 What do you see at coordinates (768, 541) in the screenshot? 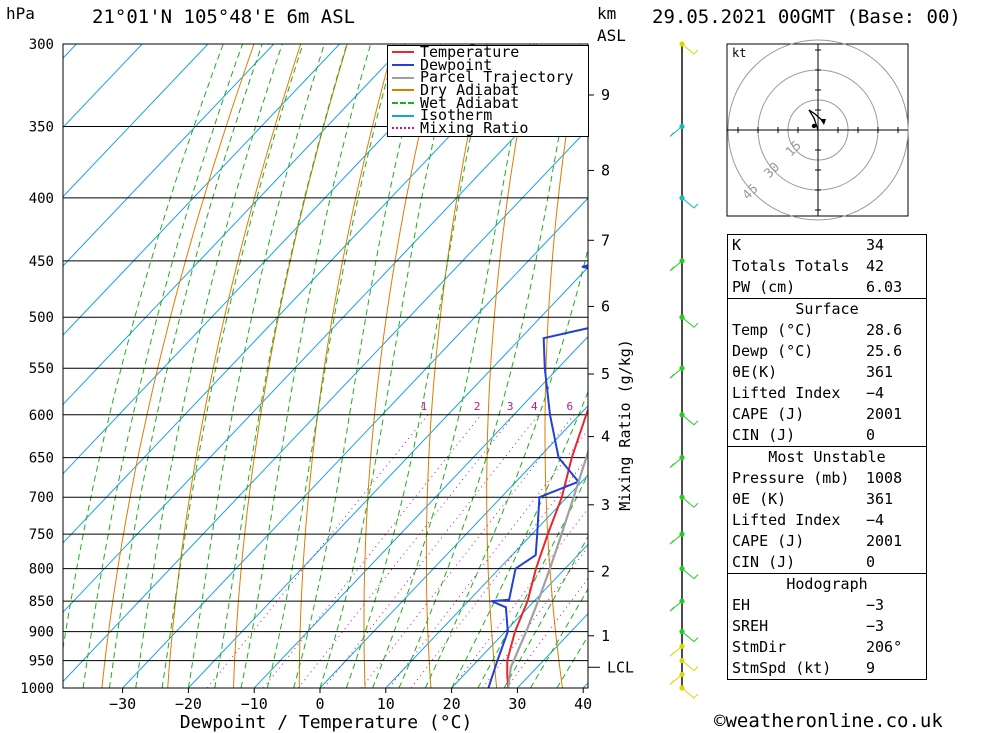
I see `index-label: CAPE (J)` at bounding box center [768, 541].